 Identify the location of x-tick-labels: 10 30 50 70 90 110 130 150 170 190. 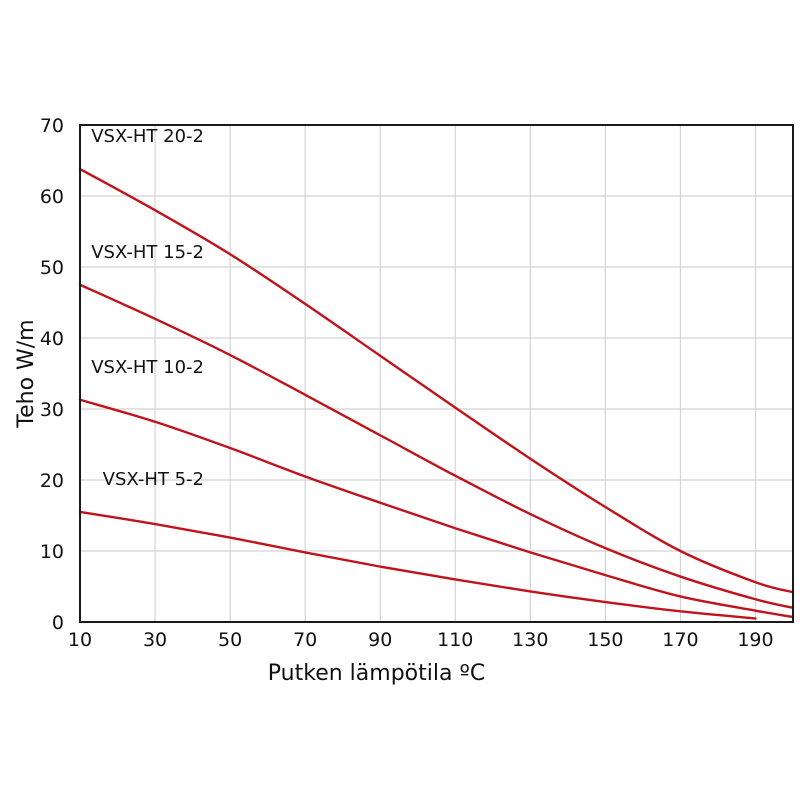
(421, 640).